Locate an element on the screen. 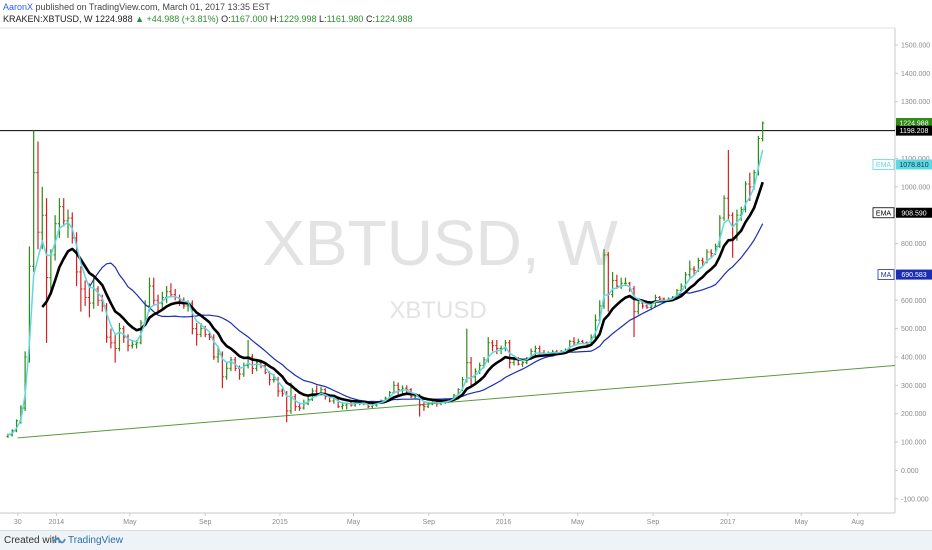 The width and height of the screenshot is (932, 550). y-tick-label: 200.000 is located at coordinates (913, 414).